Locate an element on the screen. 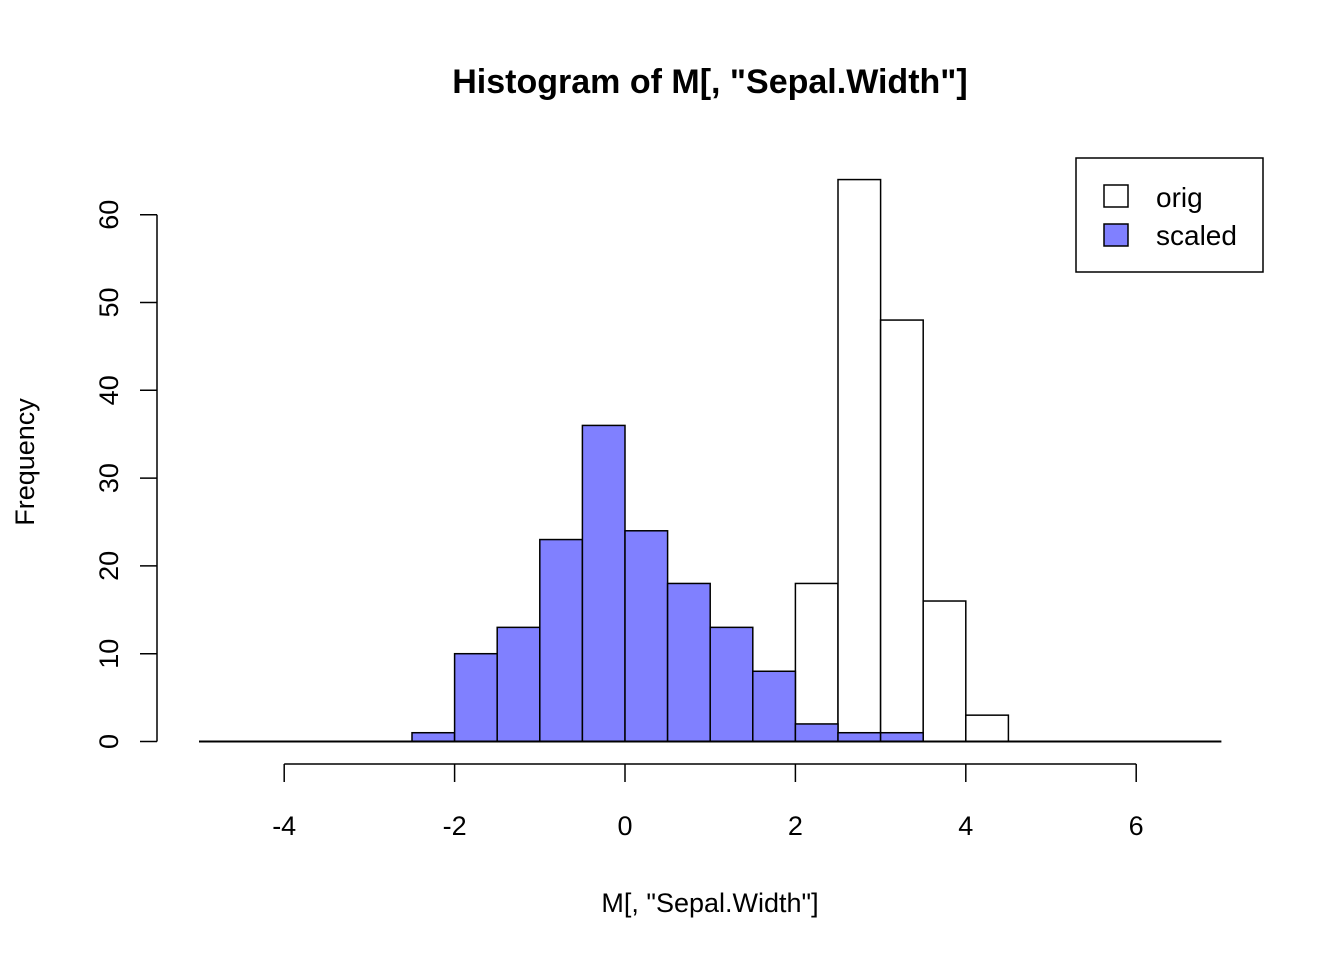 The image size is (1344, 960). y-tick-label: 40 is located at coordinates (109, 390).